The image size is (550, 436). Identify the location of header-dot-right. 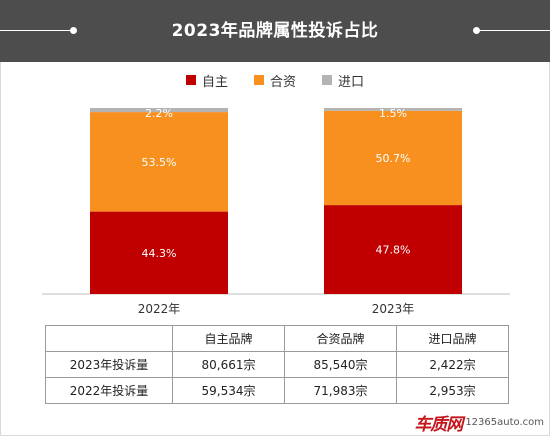
(476, 30).